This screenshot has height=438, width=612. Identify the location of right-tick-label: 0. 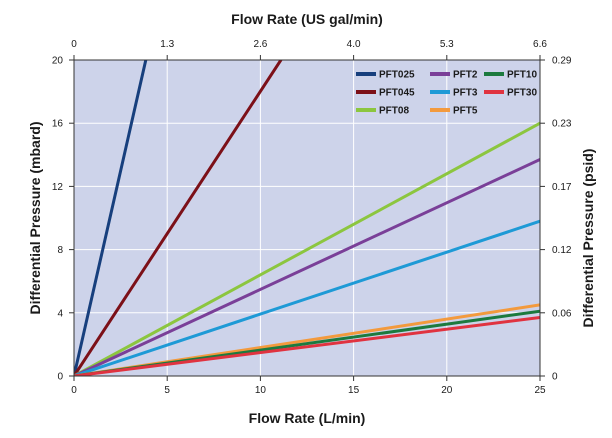
(555, 377).